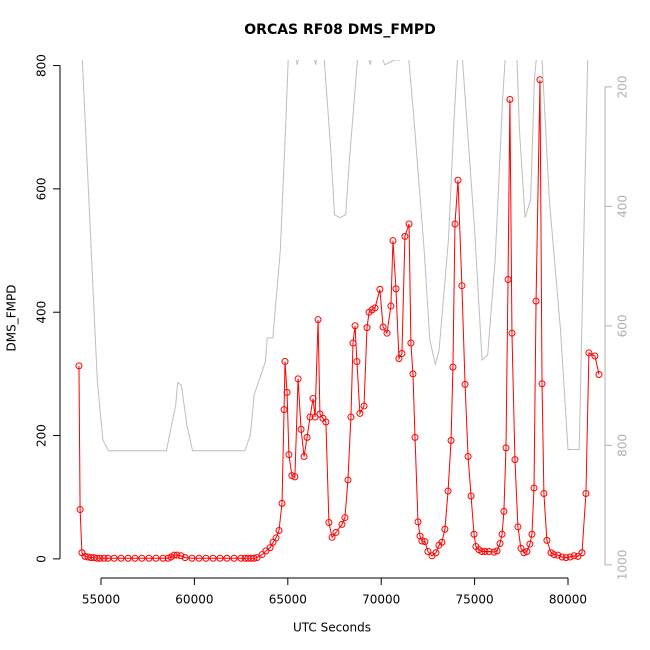 The height and width of the screenshot is (650, 650). What do you see at coordinates (42, 559) in the screenshot?
I see `y-tick-label: 0` at bounding box center [42, 559].